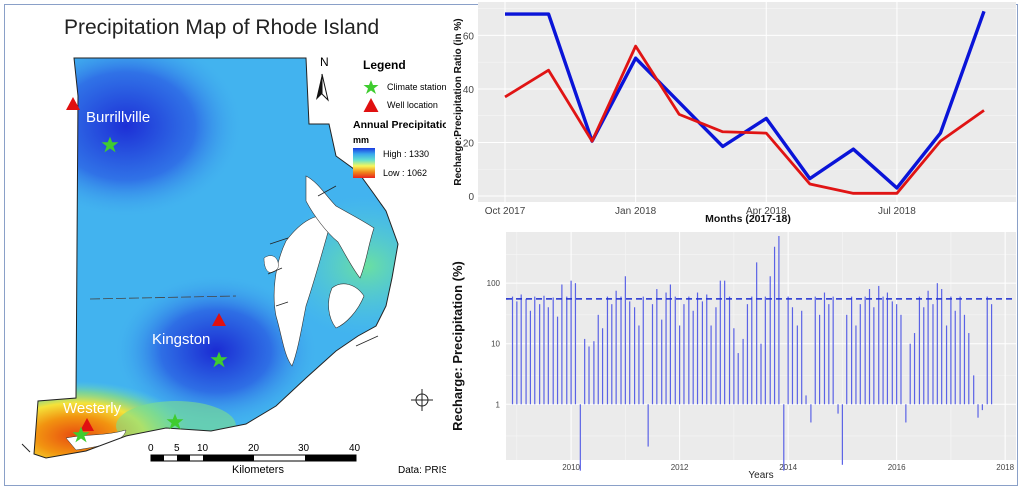 The image size is (1024, 489). Describe the element at coordinates (222, 27) in the screenshot. I see `map-title: Precipitation Map of Rhode Island` at that location.